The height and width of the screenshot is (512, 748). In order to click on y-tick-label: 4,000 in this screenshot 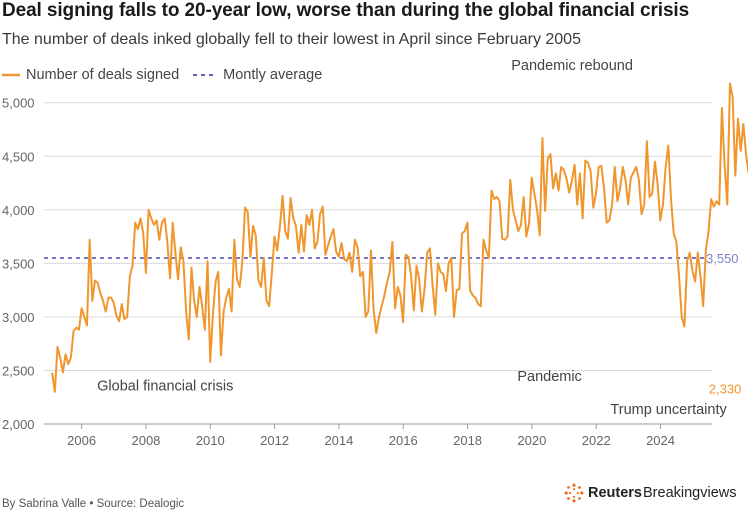, I will do `click(18, 210)`.